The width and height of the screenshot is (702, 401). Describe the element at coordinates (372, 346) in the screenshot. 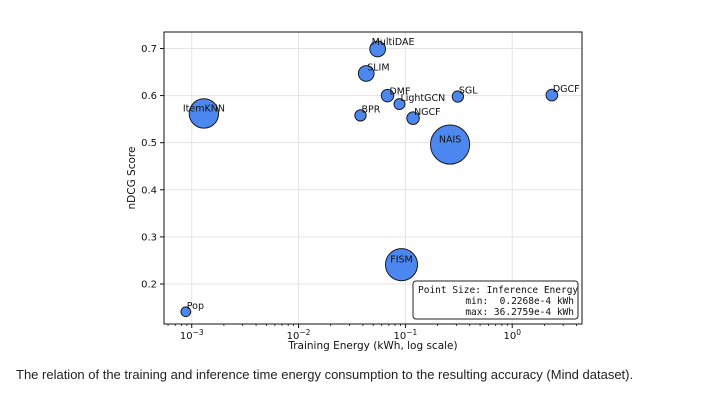

I see `x-axis-label: Training Energy (kWh, log scale)` at that location.